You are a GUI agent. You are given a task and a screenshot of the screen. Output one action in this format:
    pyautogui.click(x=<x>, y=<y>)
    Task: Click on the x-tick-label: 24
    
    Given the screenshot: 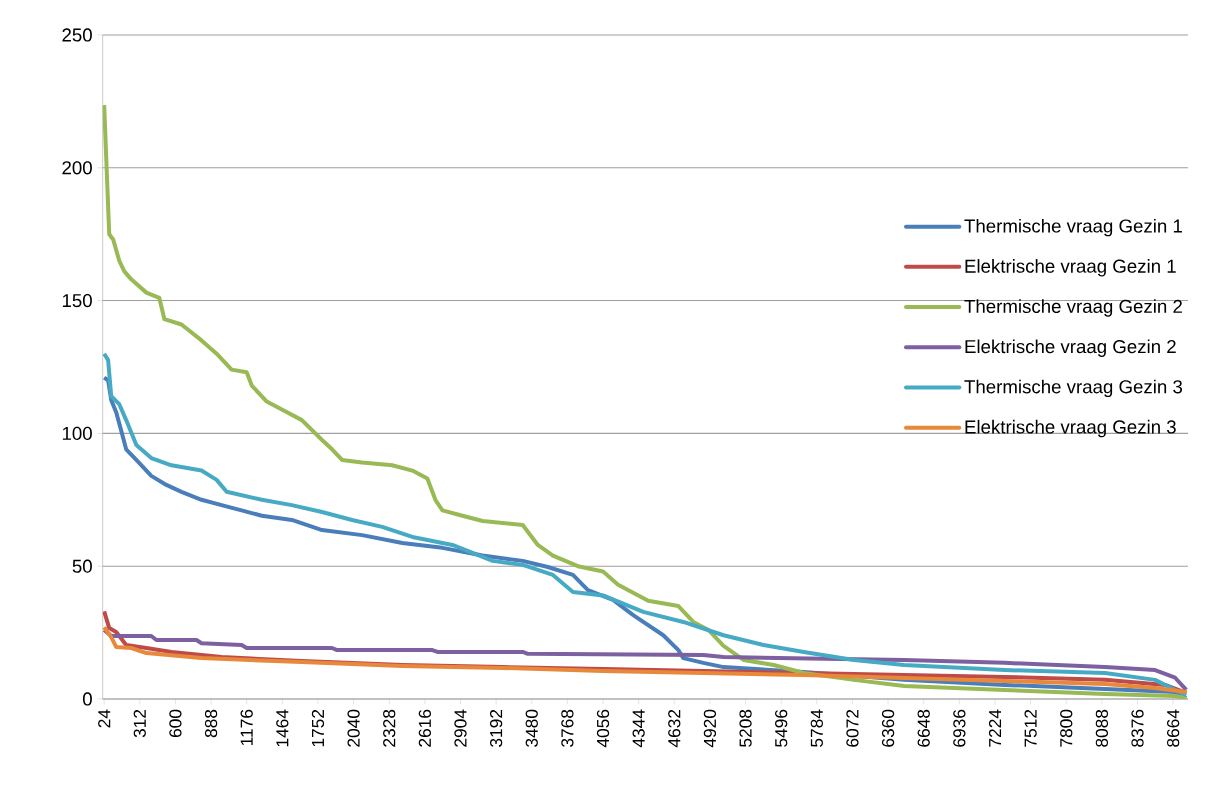 What is the action you would take?
    pyautogui.click(x=104, y=718)
    